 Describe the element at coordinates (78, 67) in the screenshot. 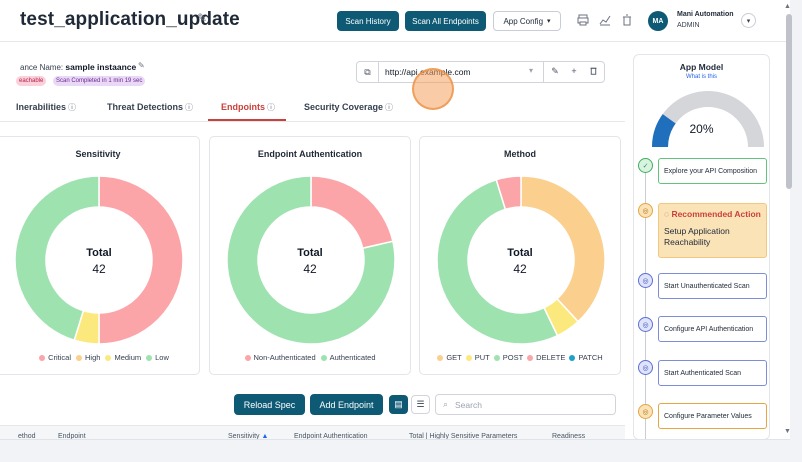

I see `instance-name-row: ance Name: sample instaance` at that location.